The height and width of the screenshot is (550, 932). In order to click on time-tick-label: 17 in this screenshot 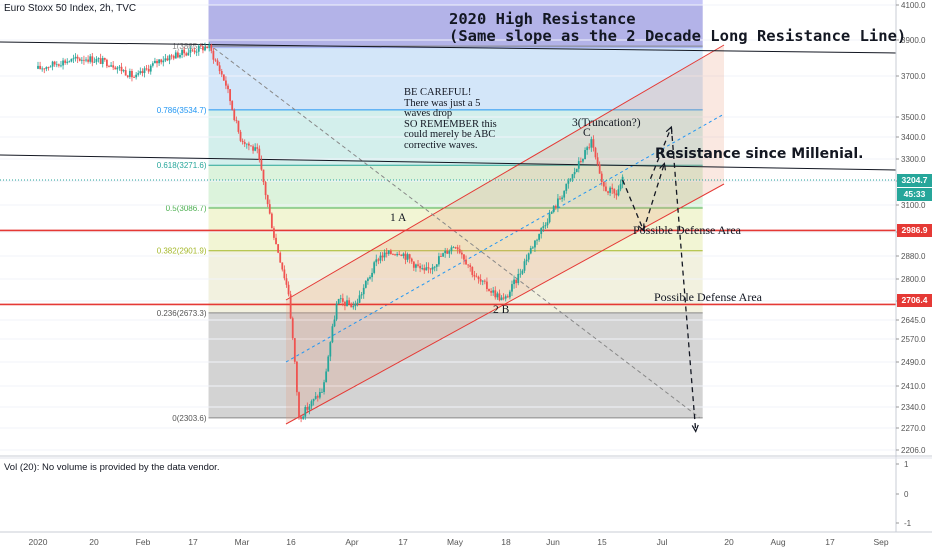, I will do `click(193, 542)`.